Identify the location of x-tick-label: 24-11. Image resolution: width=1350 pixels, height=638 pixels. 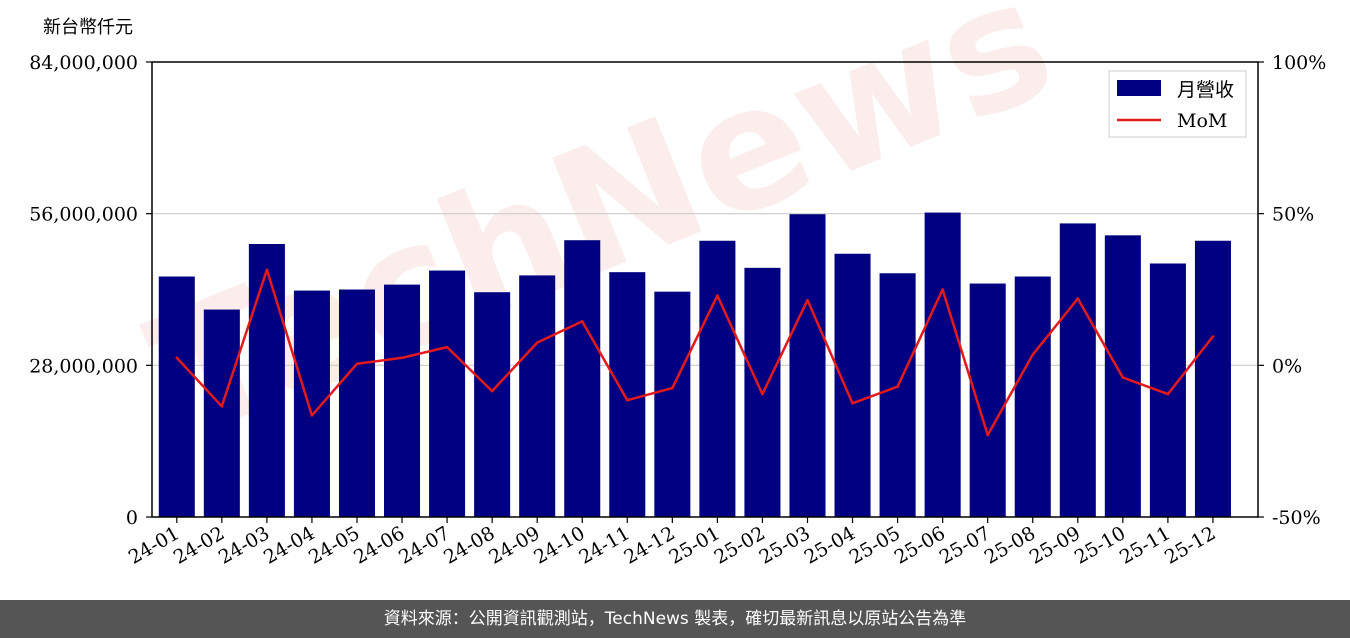
(604, 545).